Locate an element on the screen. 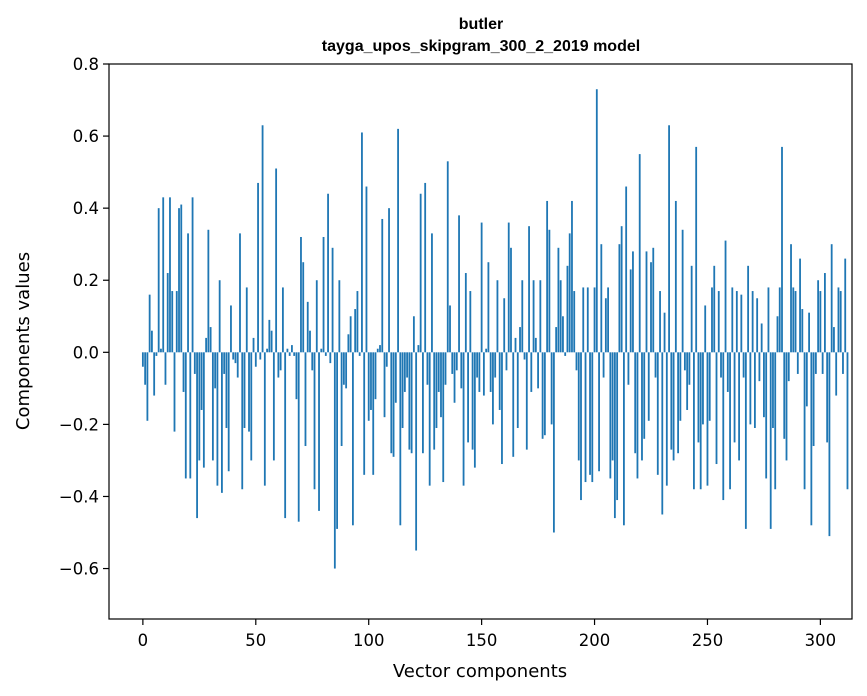 This screenshot has height=696, width=867. x-tick-label: 200 is located at coordinates (595, 640).